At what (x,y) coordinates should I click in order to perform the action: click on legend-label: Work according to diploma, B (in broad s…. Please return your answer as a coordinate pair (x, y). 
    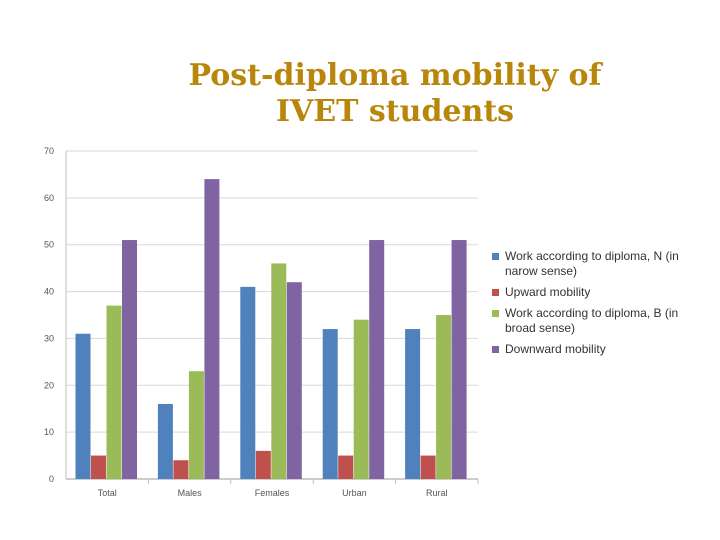
    Looking at the image, I should click on (592, 320).